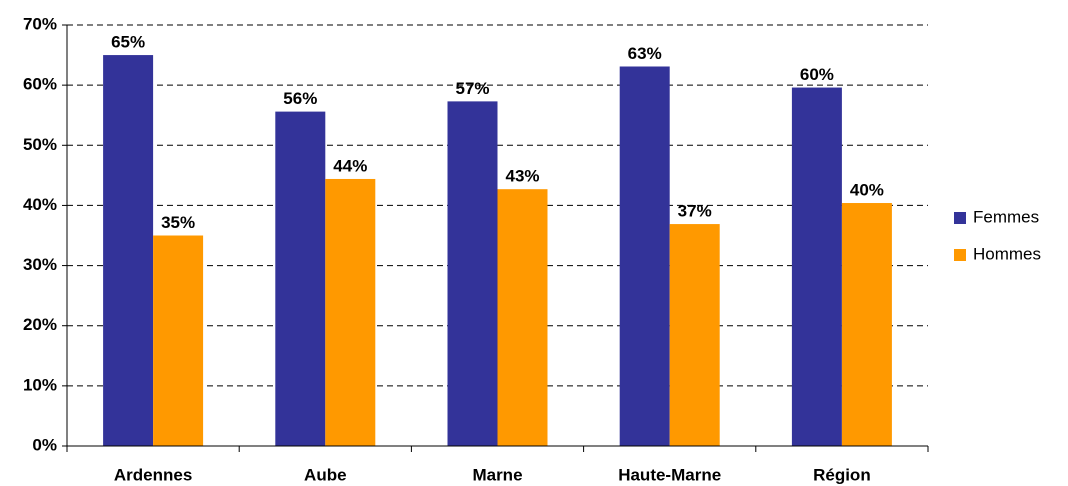 The height and width of the screenshot is (486, 1068). Describe the element at coordinates (153, 474) in the screenshot. I see `x-tick-label: Ardennes` at that location.